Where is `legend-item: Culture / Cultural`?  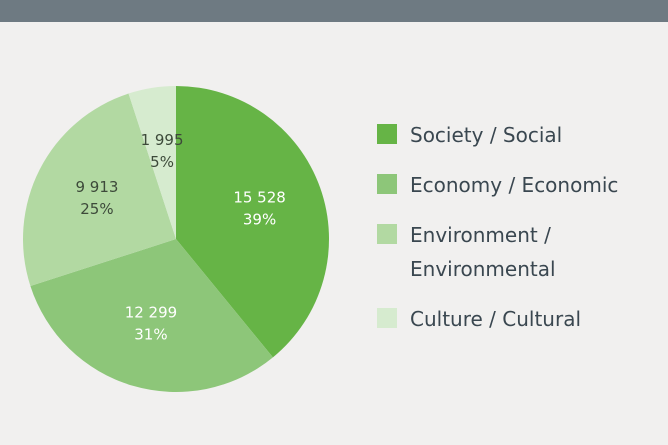 legend-item: Culture / Cultural is located at coordinates (507, 319).